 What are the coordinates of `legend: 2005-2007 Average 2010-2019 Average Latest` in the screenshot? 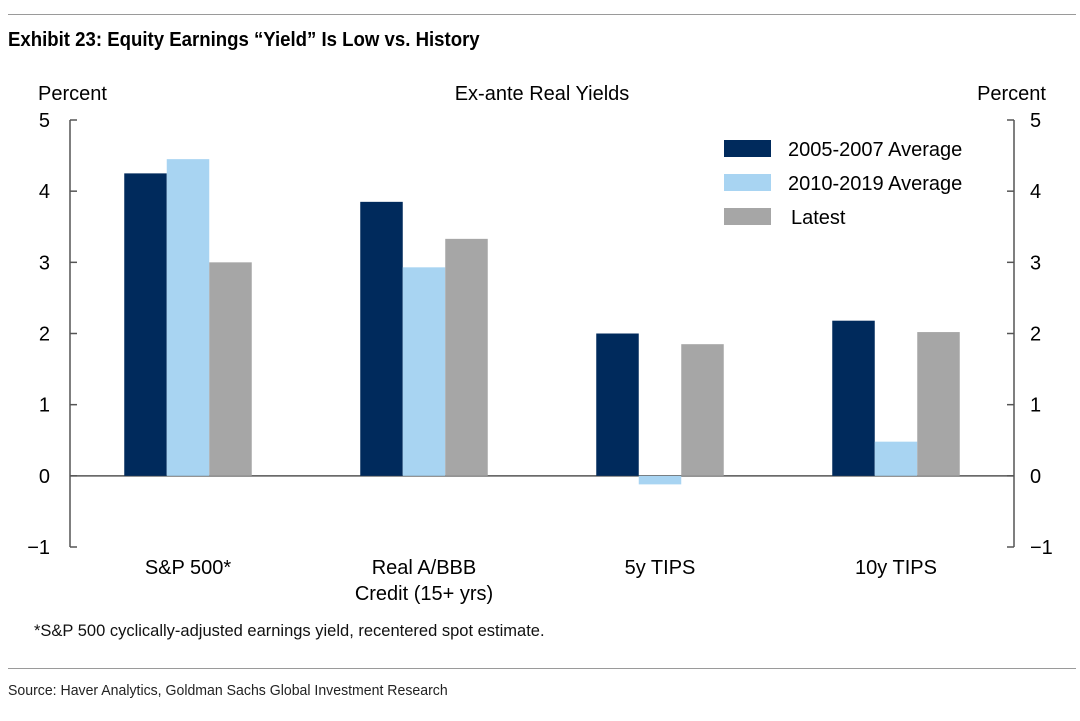 It's located at (843, 184).